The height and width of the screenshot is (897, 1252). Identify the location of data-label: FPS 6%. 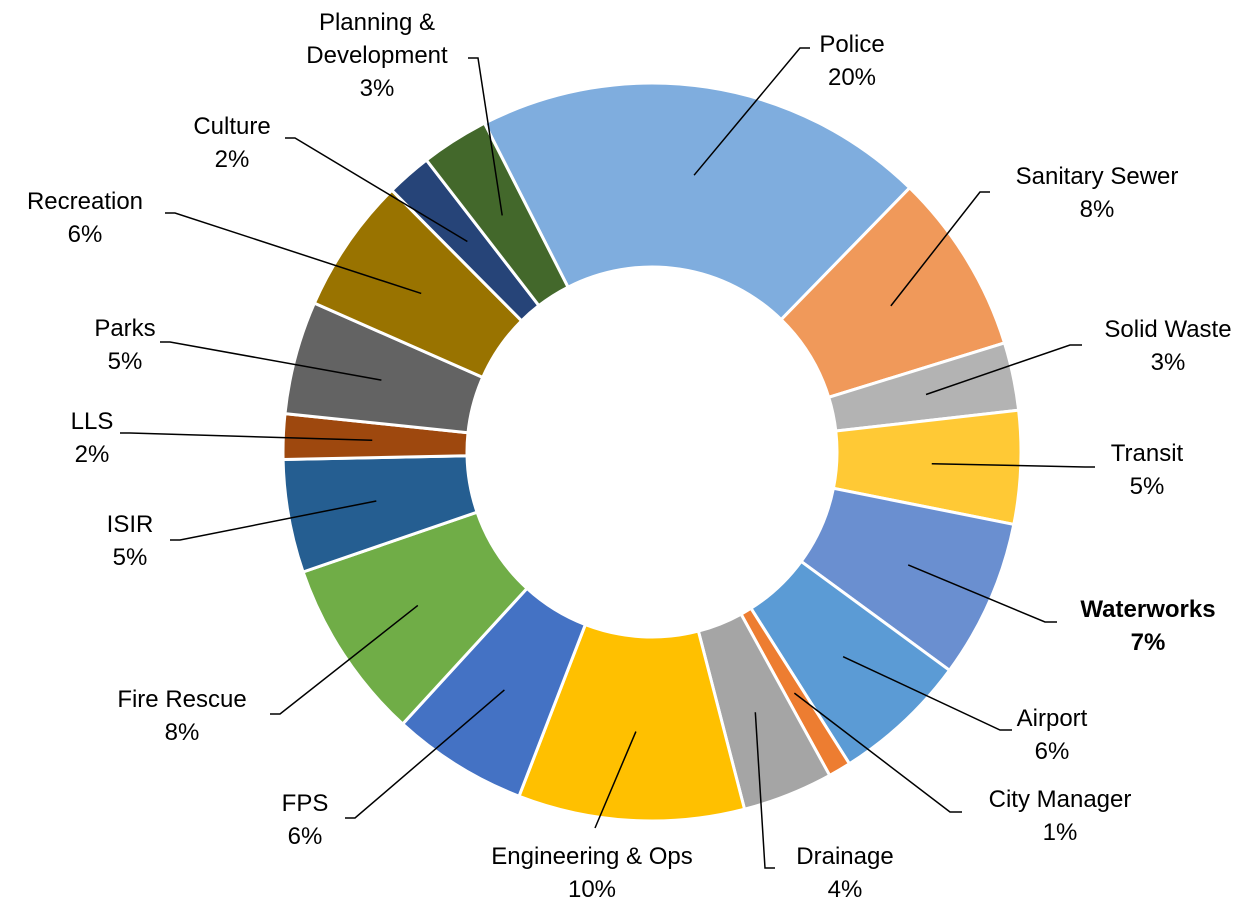
(305, 820).